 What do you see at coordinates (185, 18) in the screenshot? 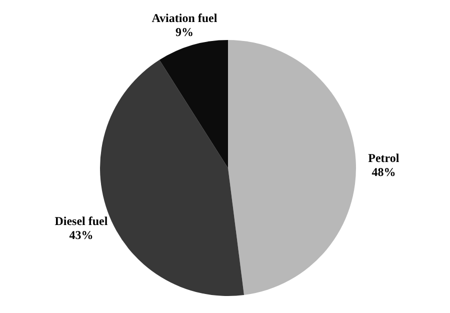
I see `slice-label: Aviation fuel` at bounding box center [185, 18].